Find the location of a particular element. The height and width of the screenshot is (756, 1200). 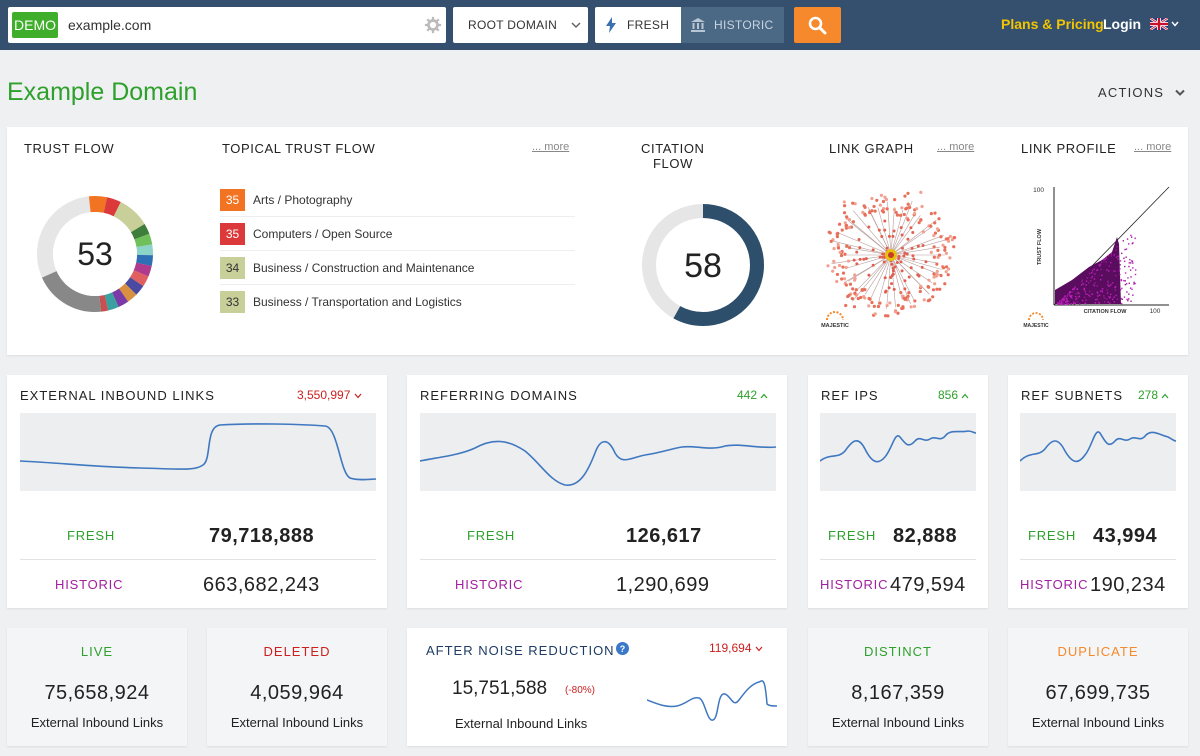

domain-search-box: DEMO is located at coordinates (227, 25).